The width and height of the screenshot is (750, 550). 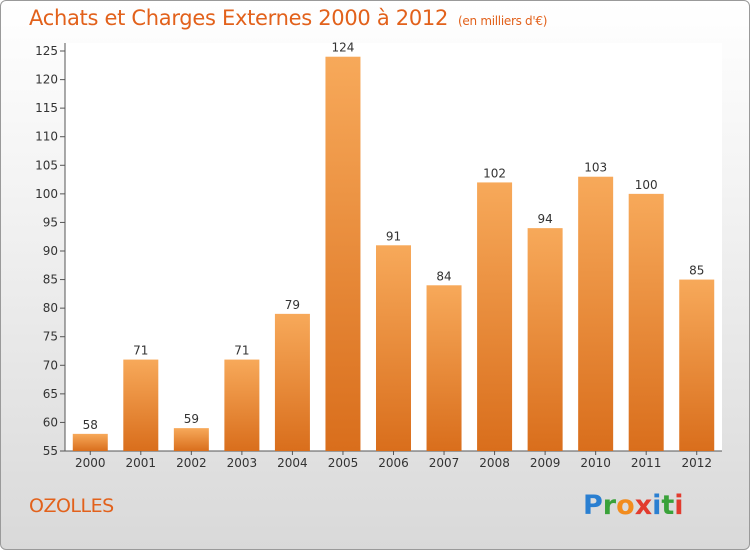 I want to click on bar-value-label: 91, so click(x=393, y=236).